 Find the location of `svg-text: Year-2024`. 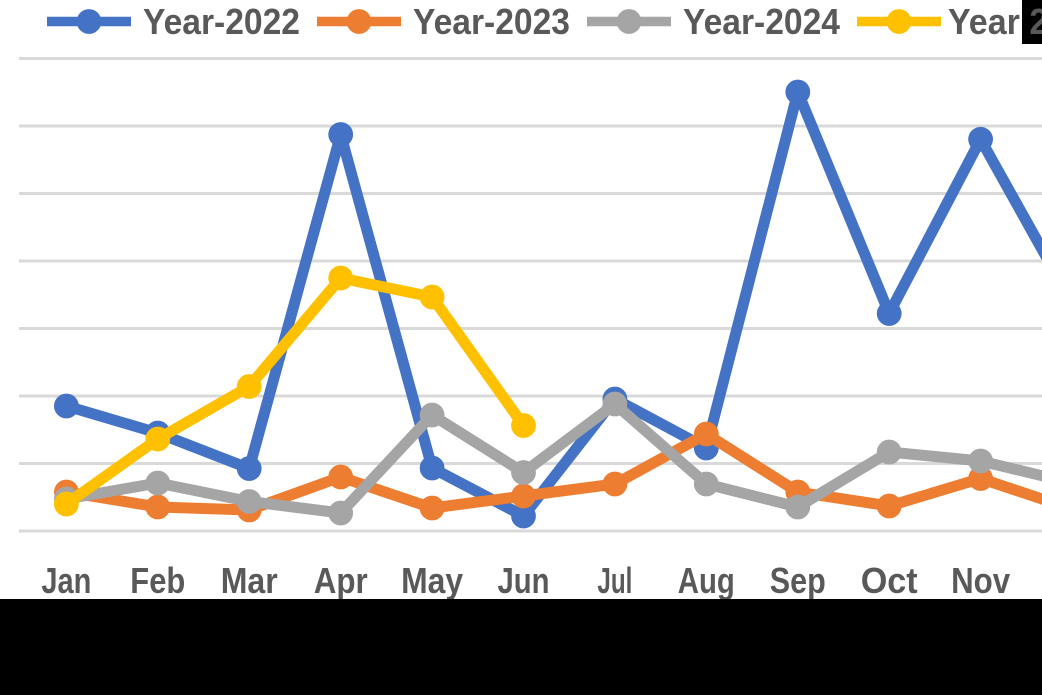

svg-text: Year-2024 is located at coordinates (761, 21).